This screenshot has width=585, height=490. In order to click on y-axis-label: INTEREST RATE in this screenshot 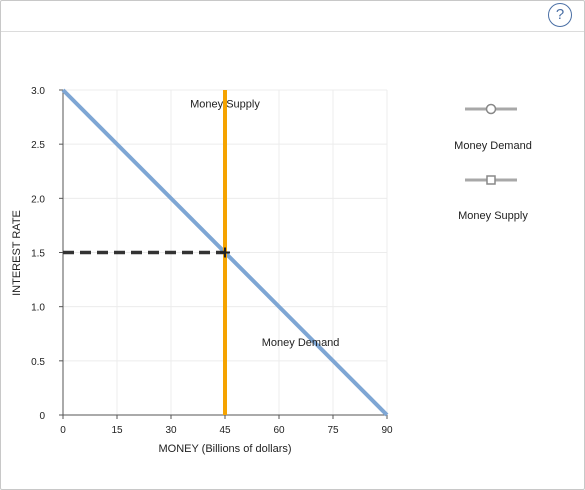, I will do `click(17, 253)`.